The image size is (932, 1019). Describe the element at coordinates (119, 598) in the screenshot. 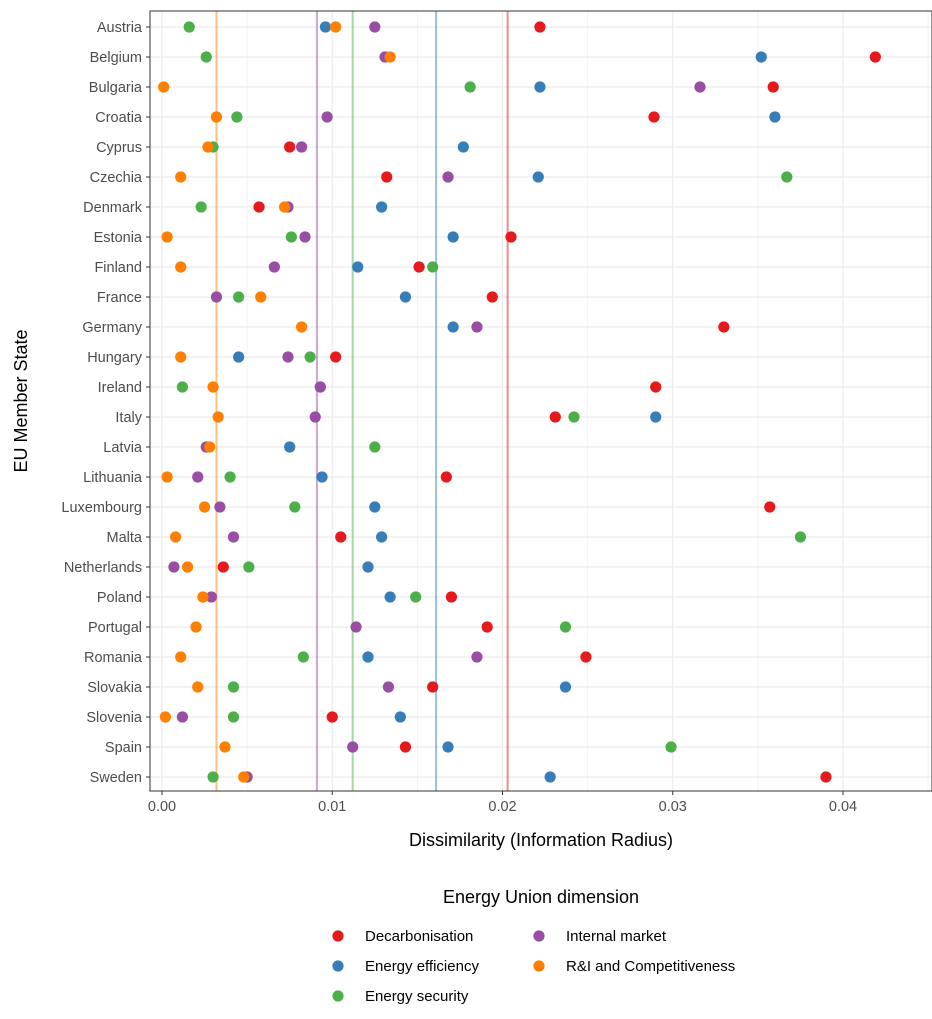

I see `y-tick-label: Poland` at that location.